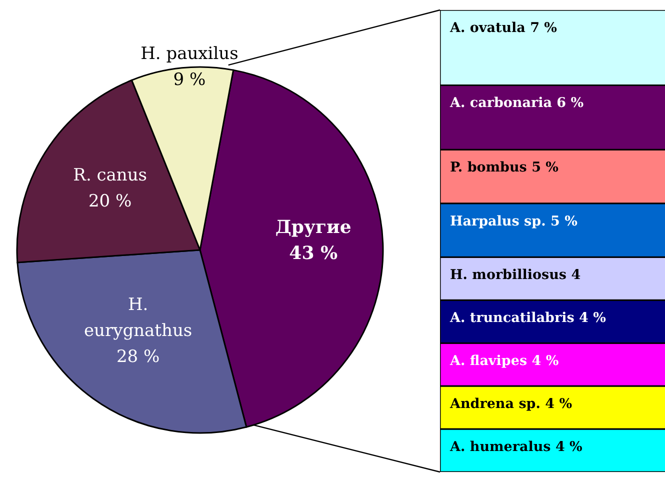  I want to click on data-label: 4, so click(576, 275).